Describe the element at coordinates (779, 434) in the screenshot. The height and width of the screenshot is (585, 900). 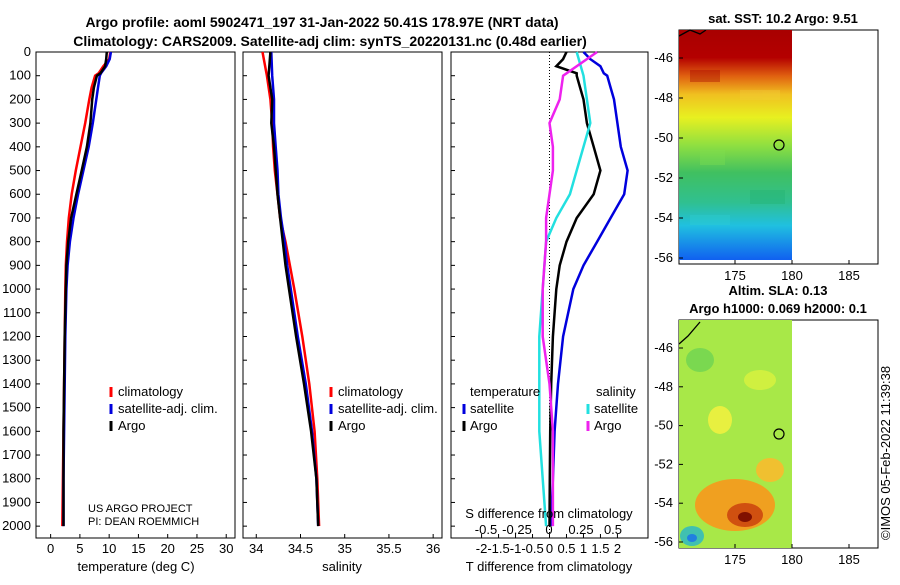
I see `sla-argo-marker` at that location.